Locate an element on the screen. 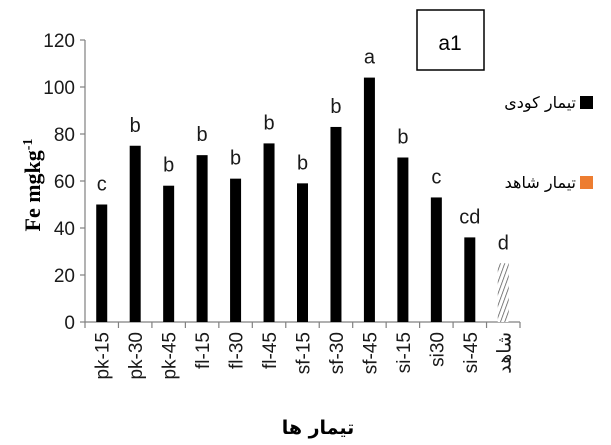 This screenshot has width=611, height=445. x-tick-label: si30 is located at coordinates (437, 349).